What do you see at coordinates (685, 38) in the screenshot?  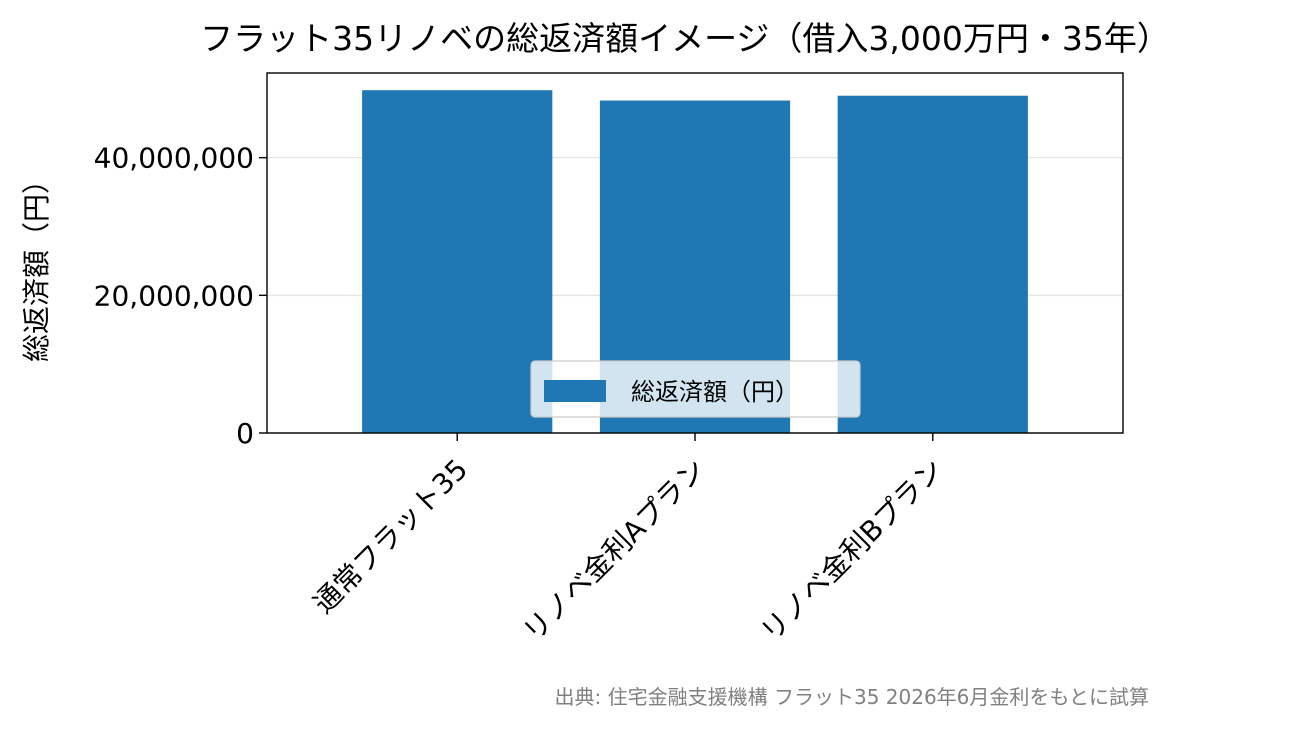 I see `chart-title: フラット35リノベの総返済額イメージ（借入3,000万円・35年）` at bounding box center [685, 38].